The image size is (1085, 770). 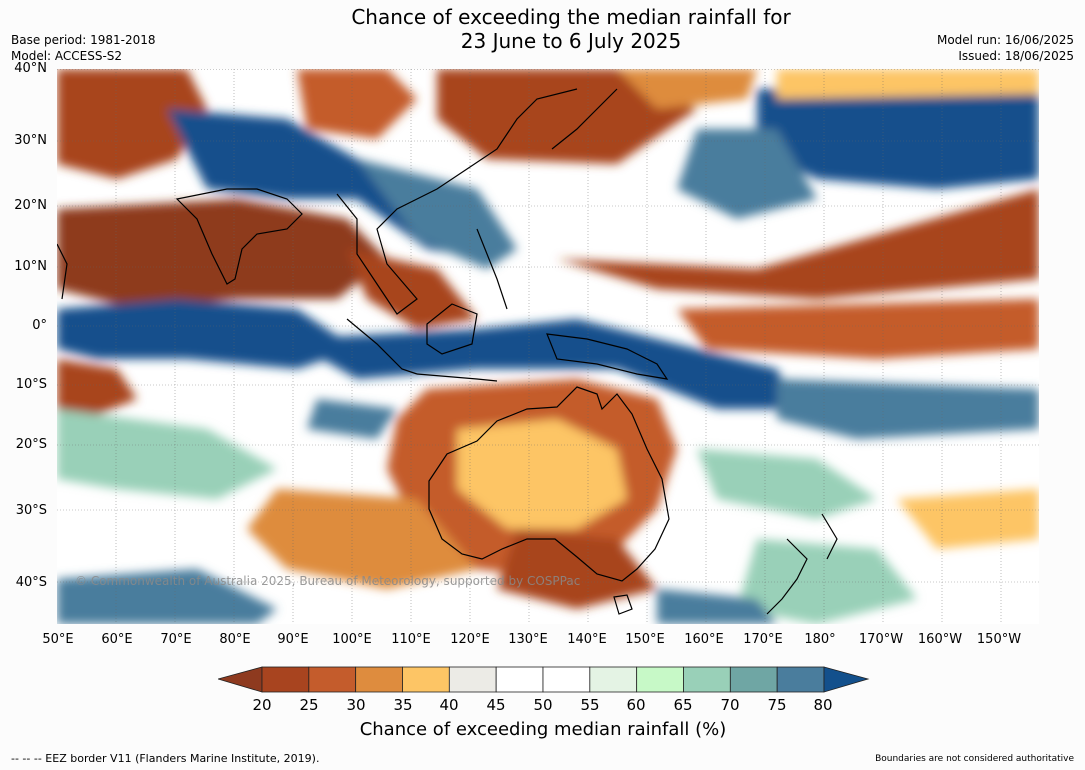 What do you see at coordinates (235, 639) in the screenshot?
I see `lon-label: 80°E` at bounding box center [235, 639].